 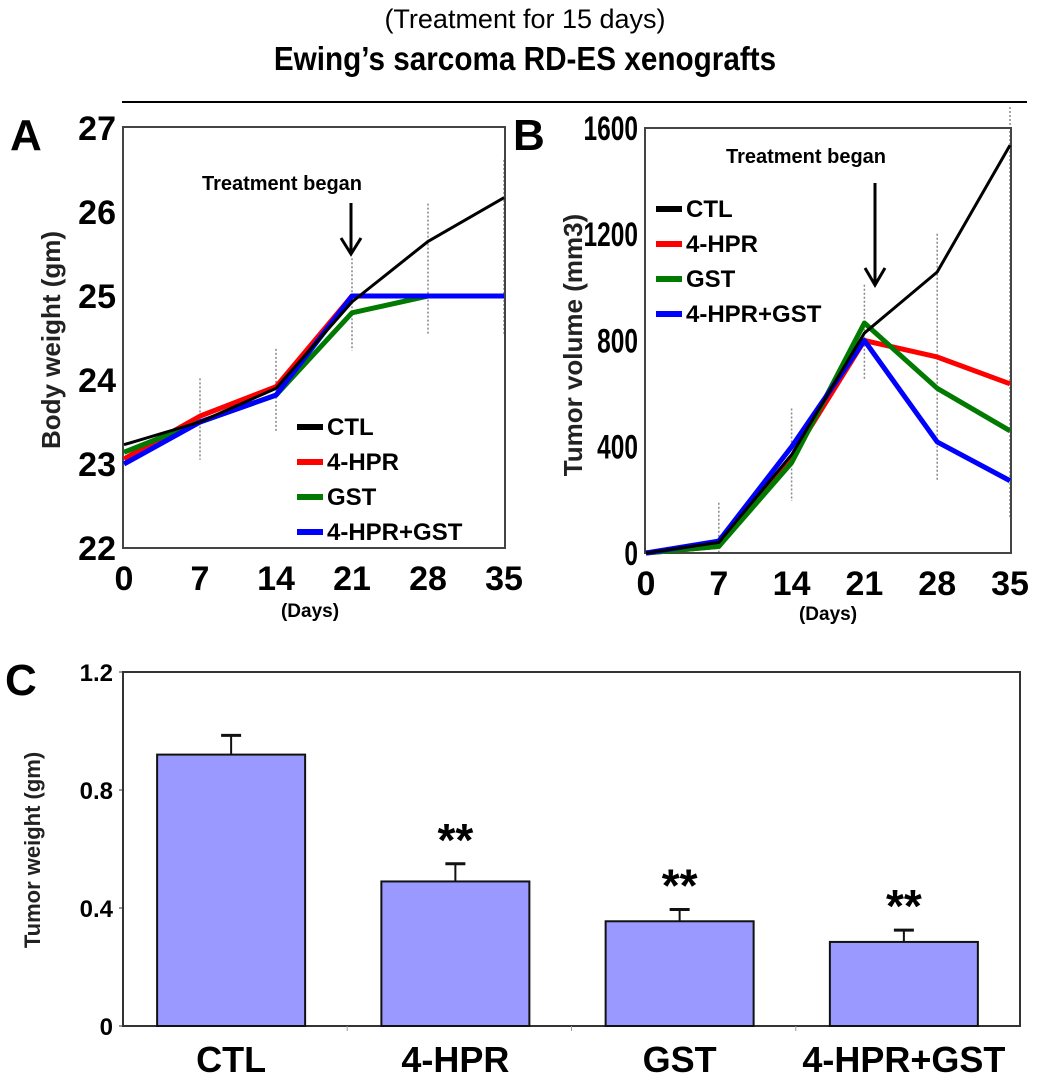 I want to click on panel-b-series, so click(x=828, y=350).